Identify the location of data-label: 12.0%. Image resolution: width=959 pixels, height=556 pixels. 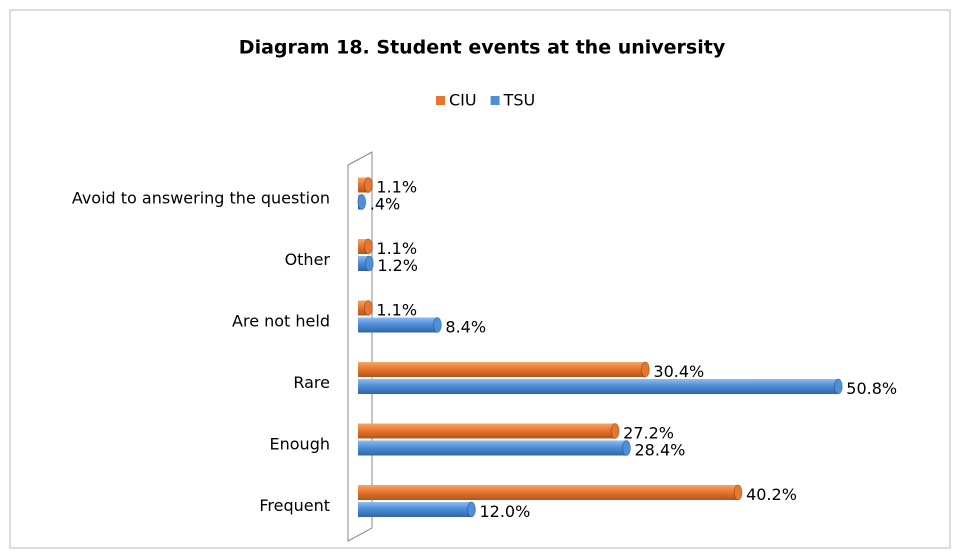
(504, 511).